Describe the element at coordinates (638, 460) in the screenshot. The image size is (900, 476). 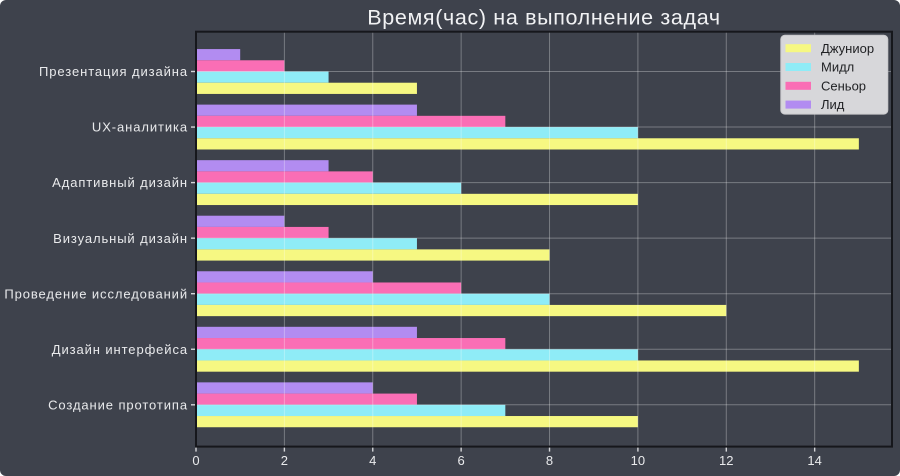
I see `svg-text: 10` at that location.